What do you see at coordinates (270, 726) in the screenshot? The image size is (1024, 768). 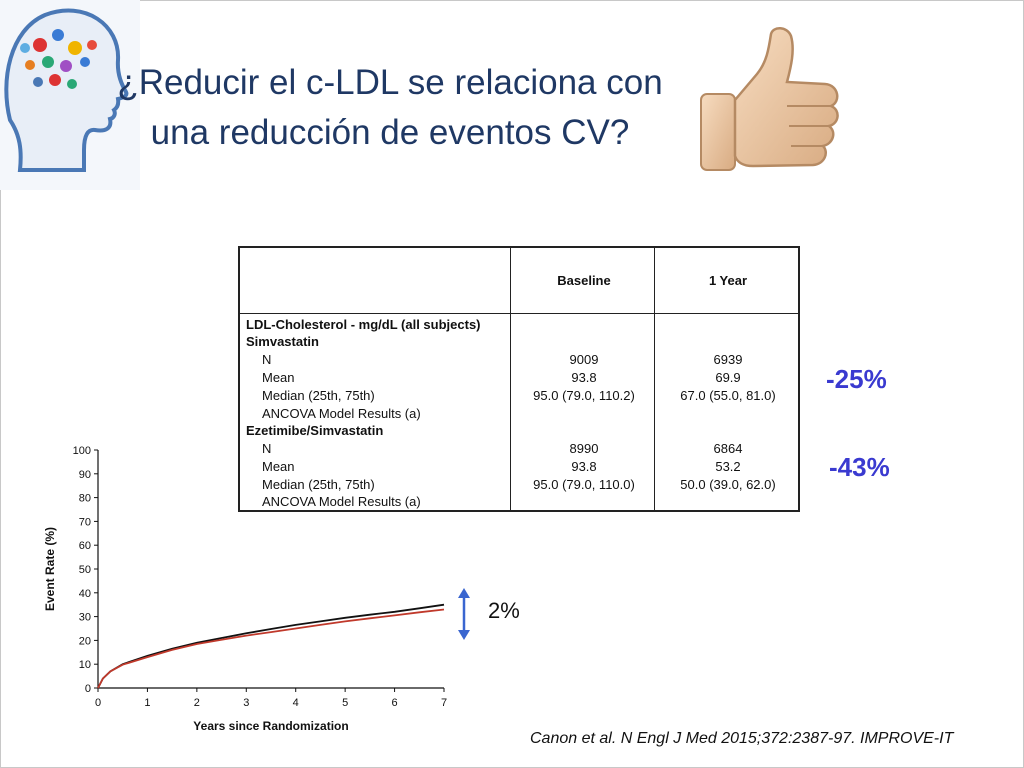 I see `x-axis-label: Years since Randomization` at bounding box center [270, 726].